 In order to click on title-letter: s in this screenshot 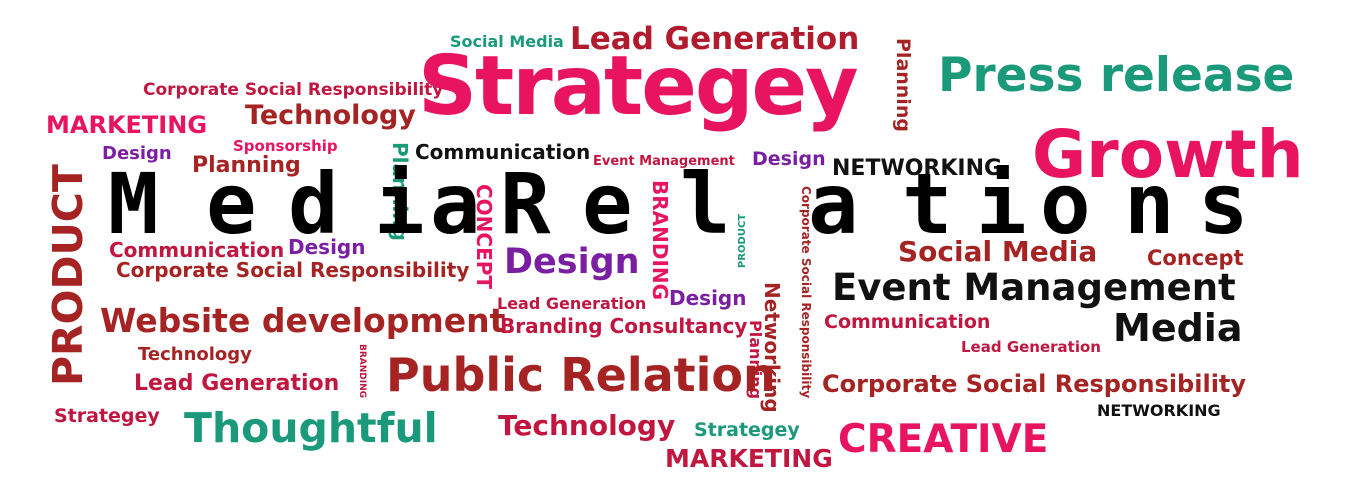, I will do `click(1223, 204)`.